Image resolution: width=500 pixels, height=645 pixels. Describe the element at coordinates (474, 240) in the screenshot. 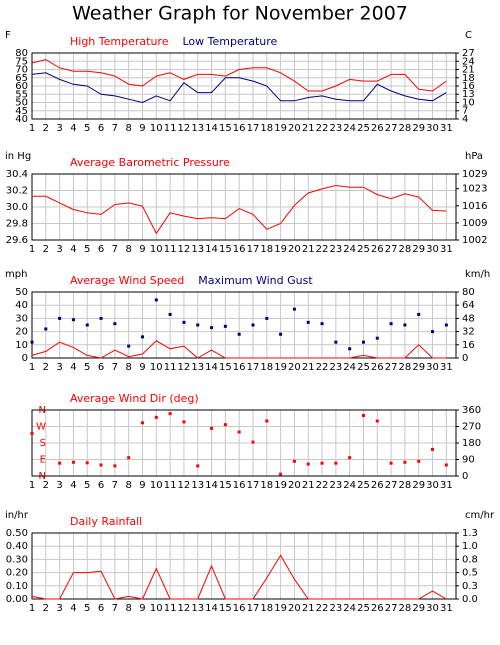

I see `y2-tick-label: 1002` at that location.